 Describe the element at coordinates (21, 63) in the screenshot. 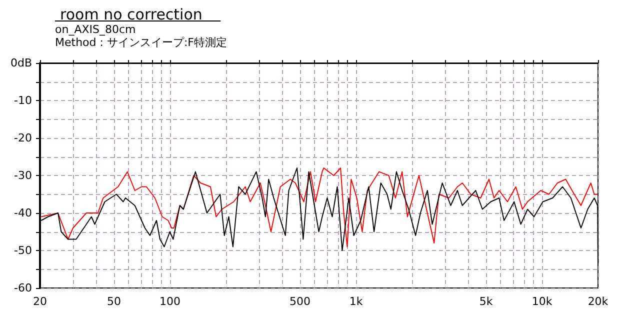

I see `y-tick-label: 0dB` at that location.